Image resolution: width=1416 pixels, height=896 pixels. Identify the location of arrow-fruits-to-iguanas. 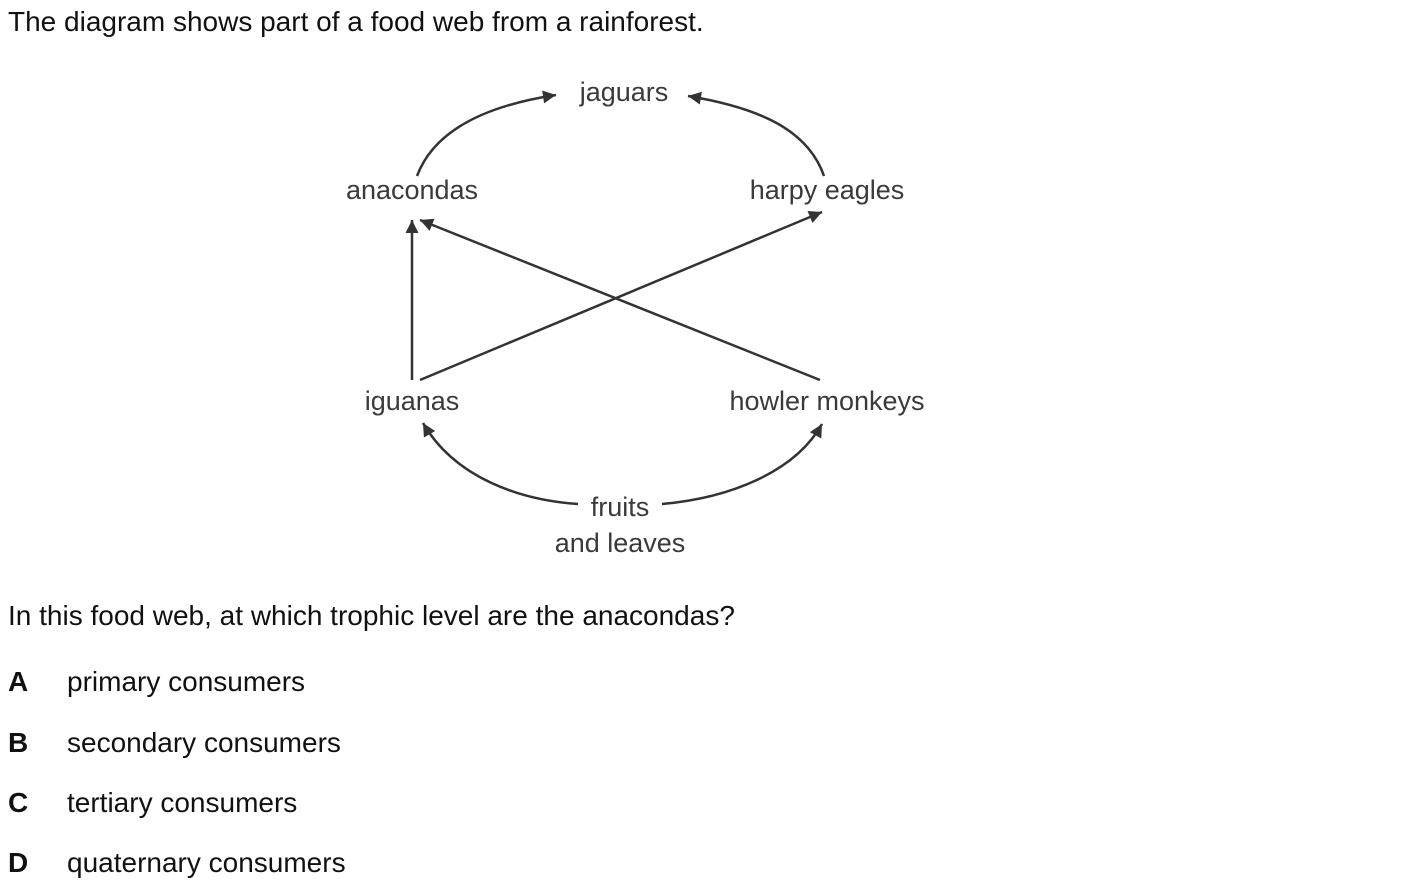
(500, 464).